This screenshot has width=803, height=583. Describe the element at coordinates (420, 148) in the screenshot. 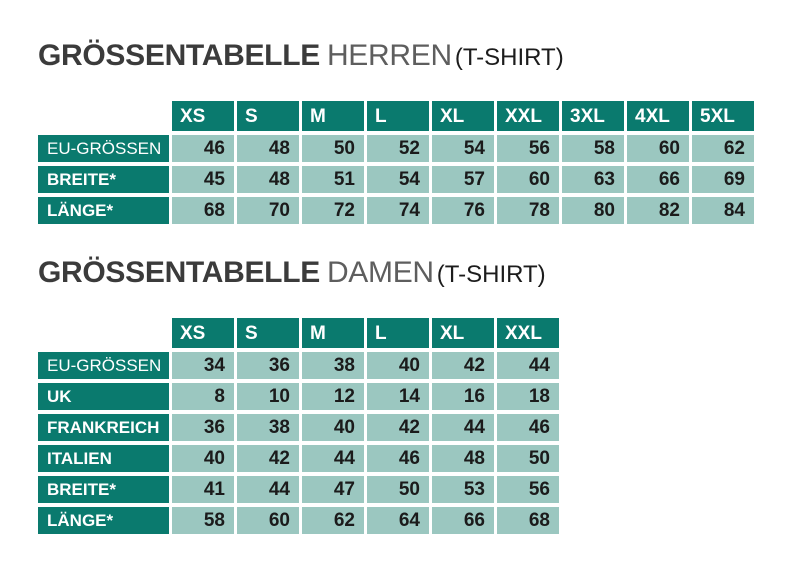

I see `table-row: EU-GRÖSSEN 46 48 50 52 54 56 58 60 62` at that location.